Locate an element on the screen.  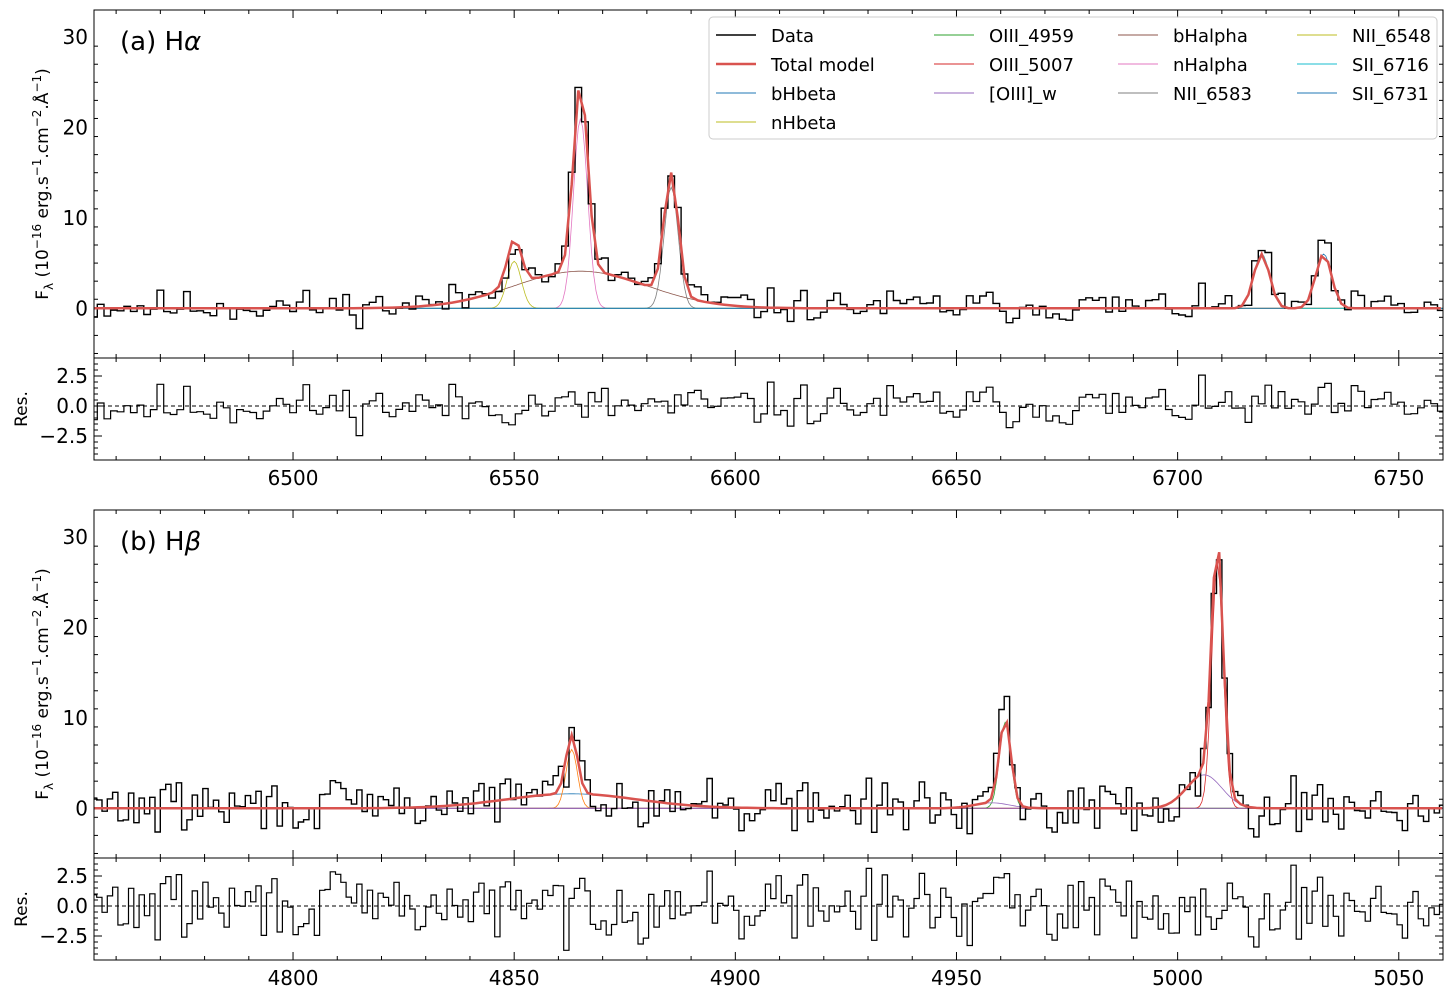
x-tick-label: 4800 is located at coordinates (293, 978).